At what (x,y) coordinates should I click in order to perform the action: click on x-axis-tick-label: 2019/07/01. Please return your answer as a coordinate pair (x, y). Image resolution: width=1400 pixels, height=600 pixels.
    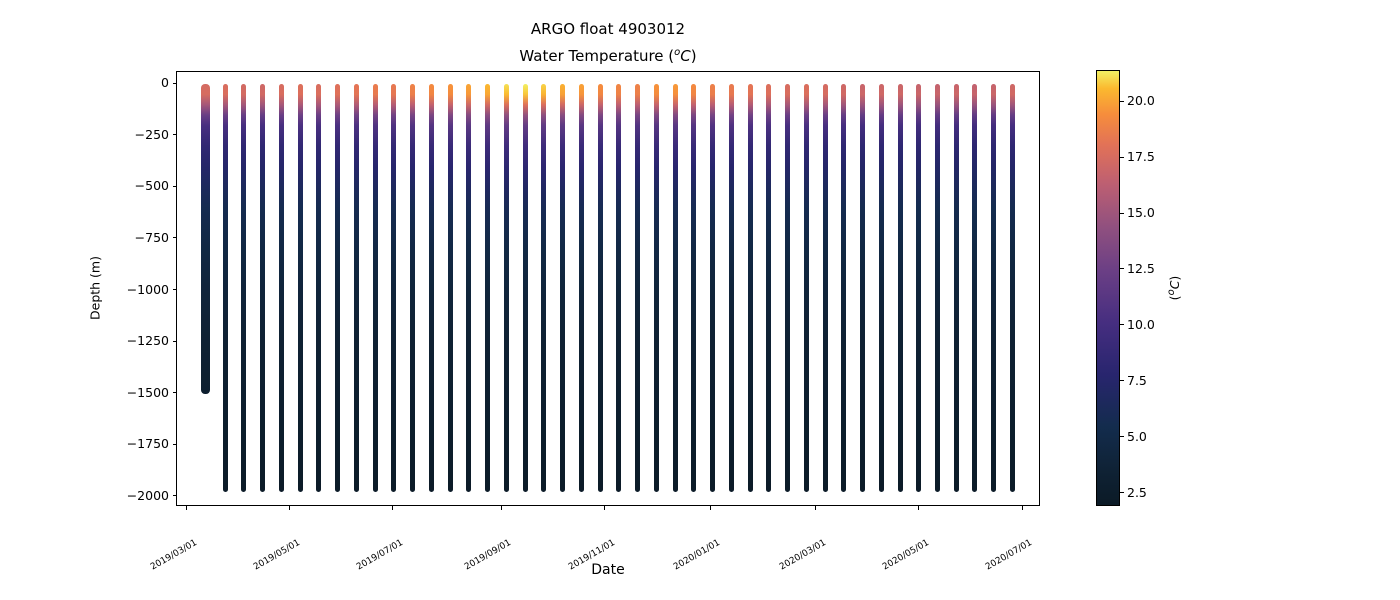
    Looking at the image, I should click on (379, 555).